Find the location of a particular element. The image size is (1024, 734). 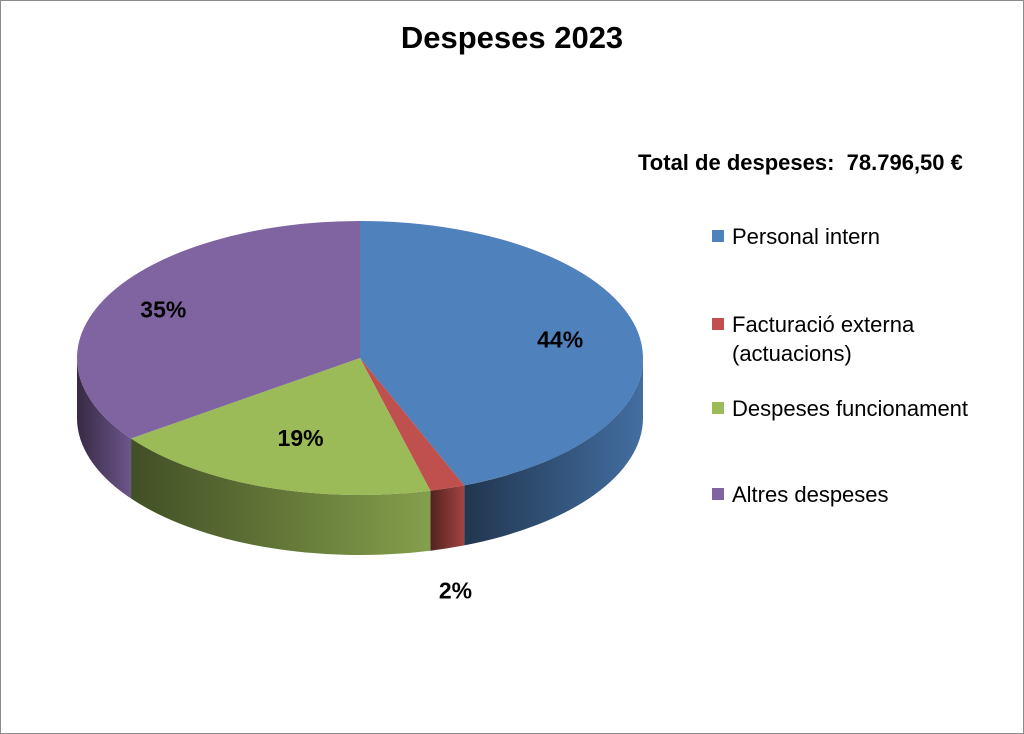

pie-slice-despeses-funcionament is located at coordinates (281, 426).